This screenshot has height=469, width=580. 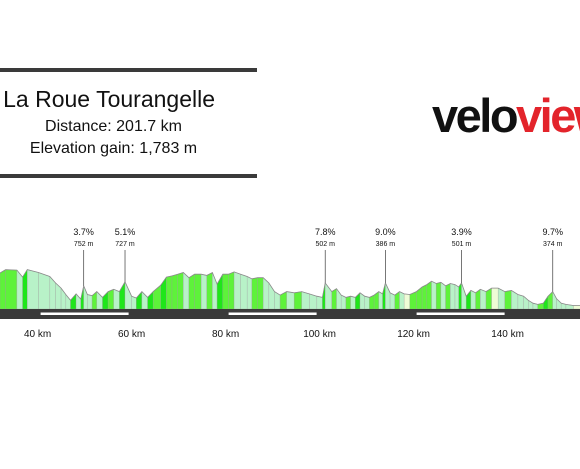 I want to click on distance-tick-label: 40 km, so click(x=37, y=334).